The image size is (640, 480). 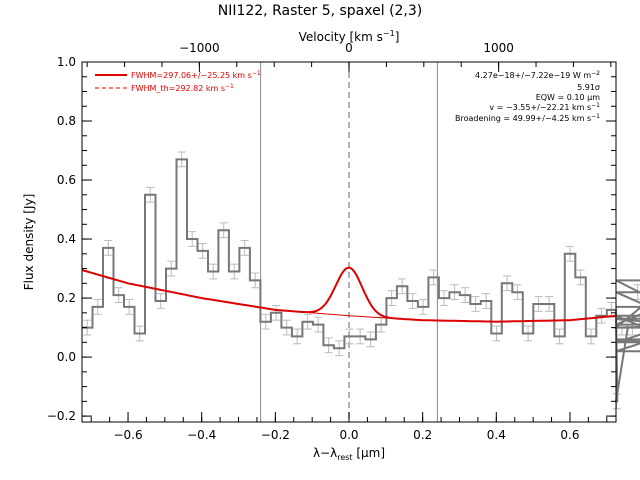 What do you see at coordinates (349, 294) in the screenshot?
I see `fit-line` at bounding box center [349, 294].